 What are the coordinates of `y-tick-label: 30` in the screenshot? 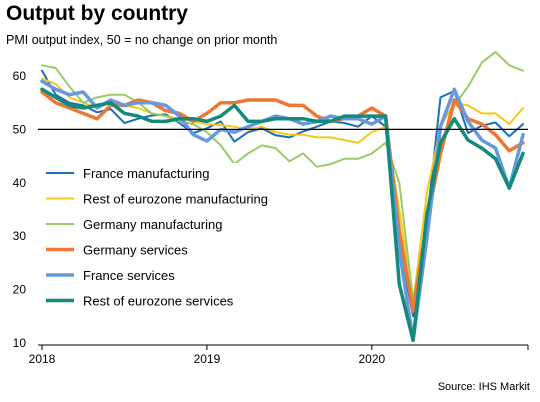 It's located at (20, 236).